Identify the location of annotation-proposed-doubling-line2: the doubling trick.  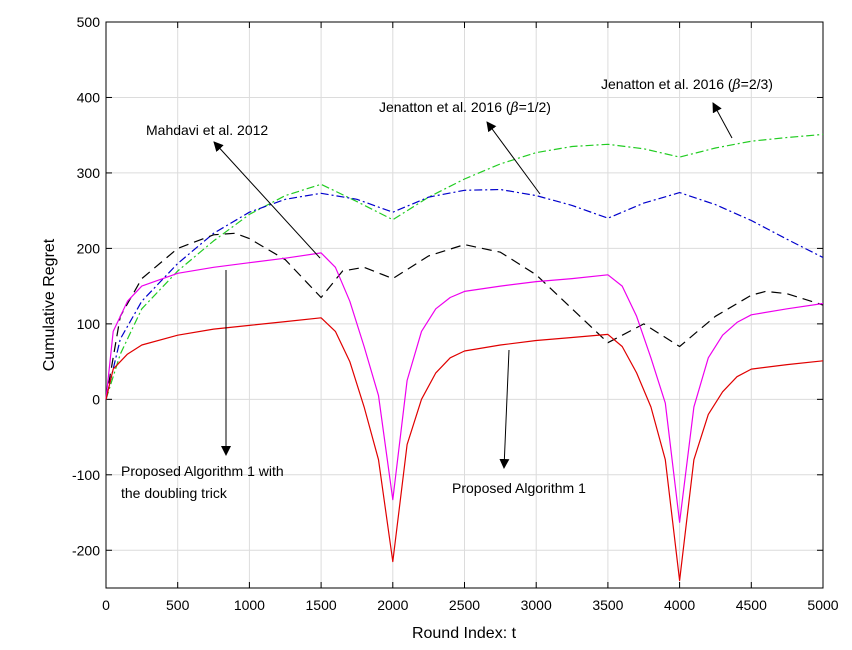
(174, 493).